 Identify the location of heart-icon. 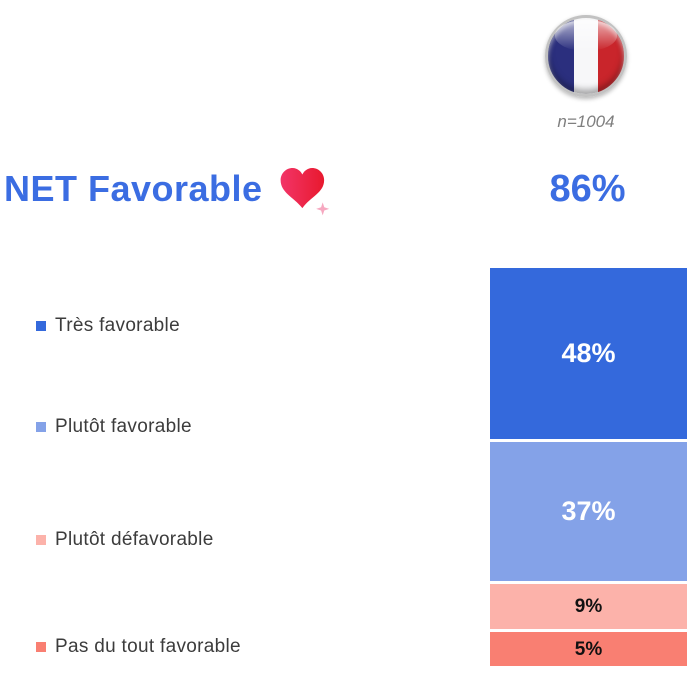
(305, 191).